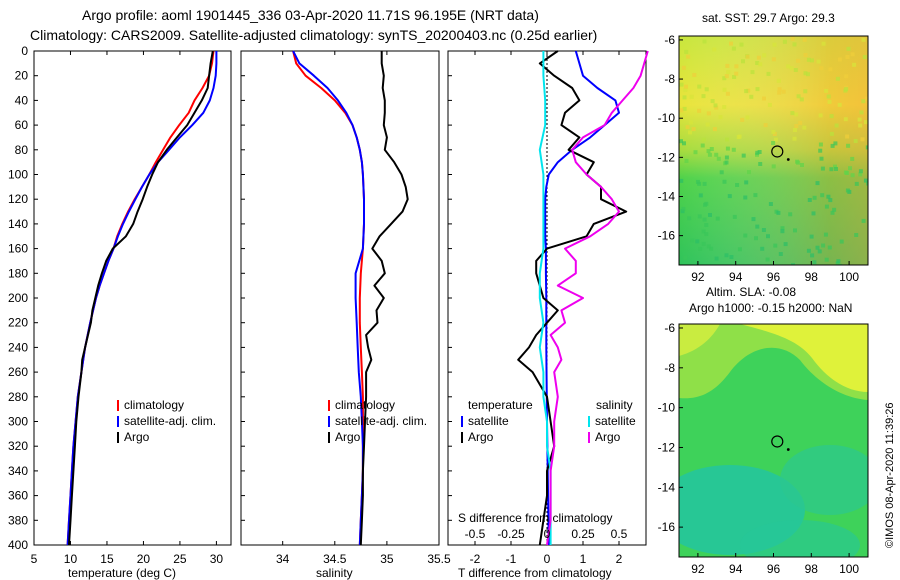 The image size is (900, 580). What do you see at coordinates (154, 405) in the screenshot?
I see `legend-label-climatology: climatology` at bounding box center [154, 405].